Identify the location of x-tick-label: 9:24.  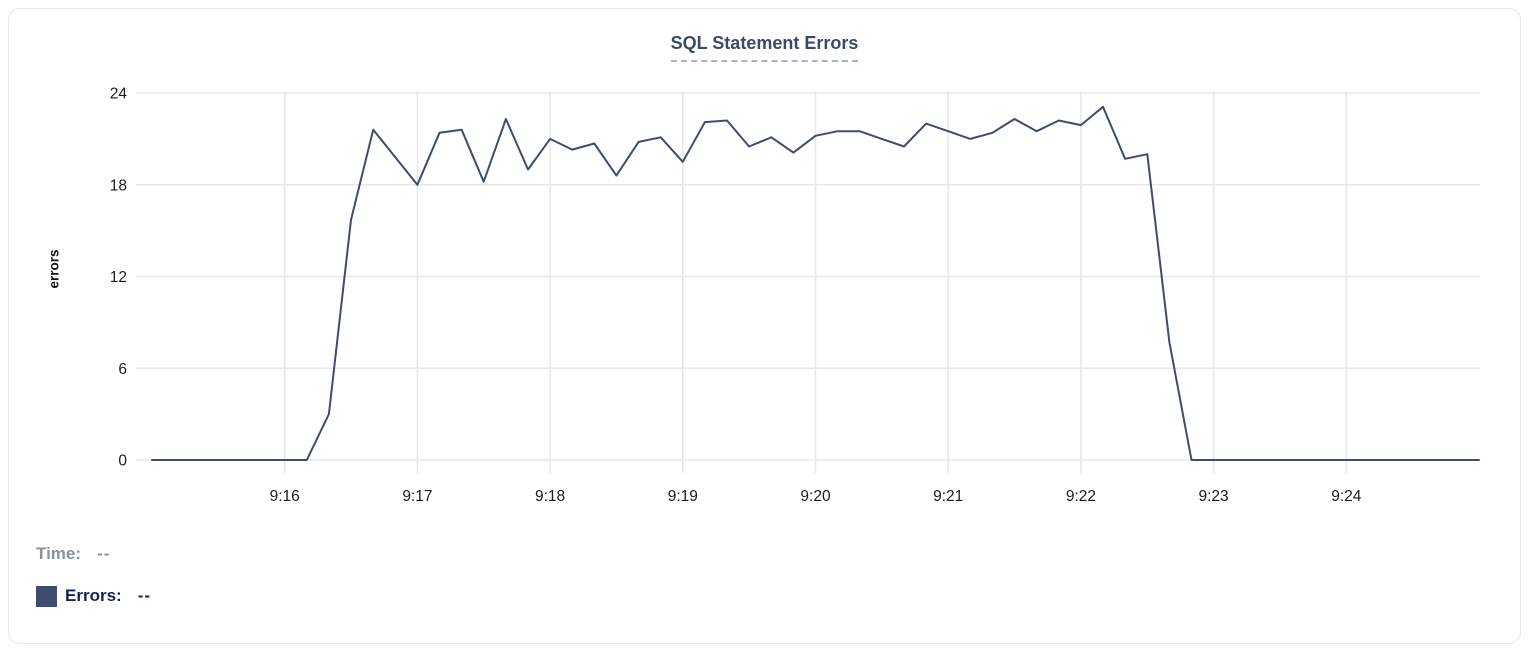
(1346, 496).